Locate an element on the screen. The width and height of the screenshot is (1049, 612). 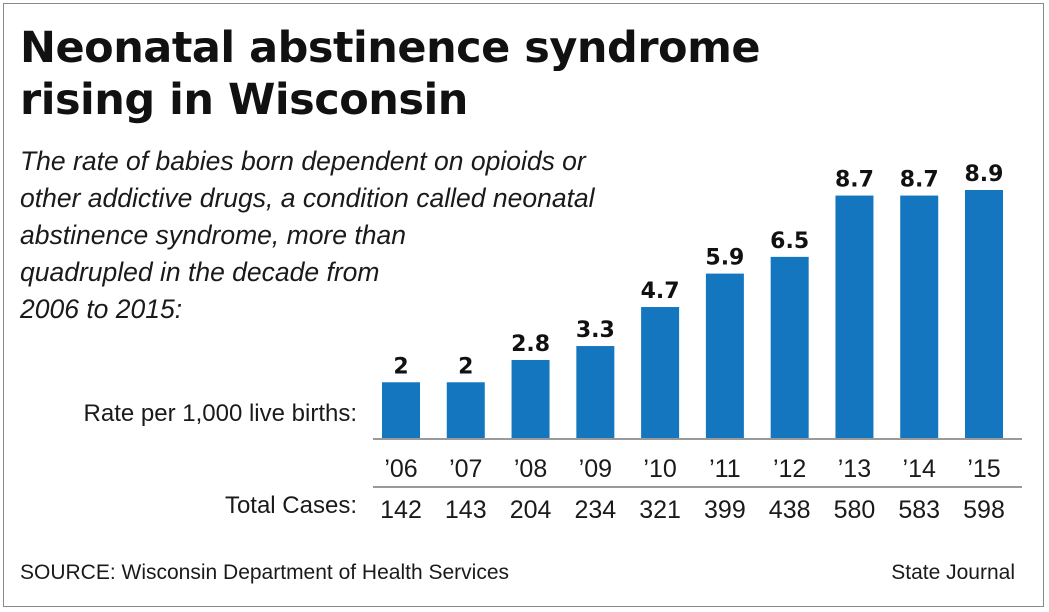
x-tick-label: ’07 is located at coordinates (465, 469).